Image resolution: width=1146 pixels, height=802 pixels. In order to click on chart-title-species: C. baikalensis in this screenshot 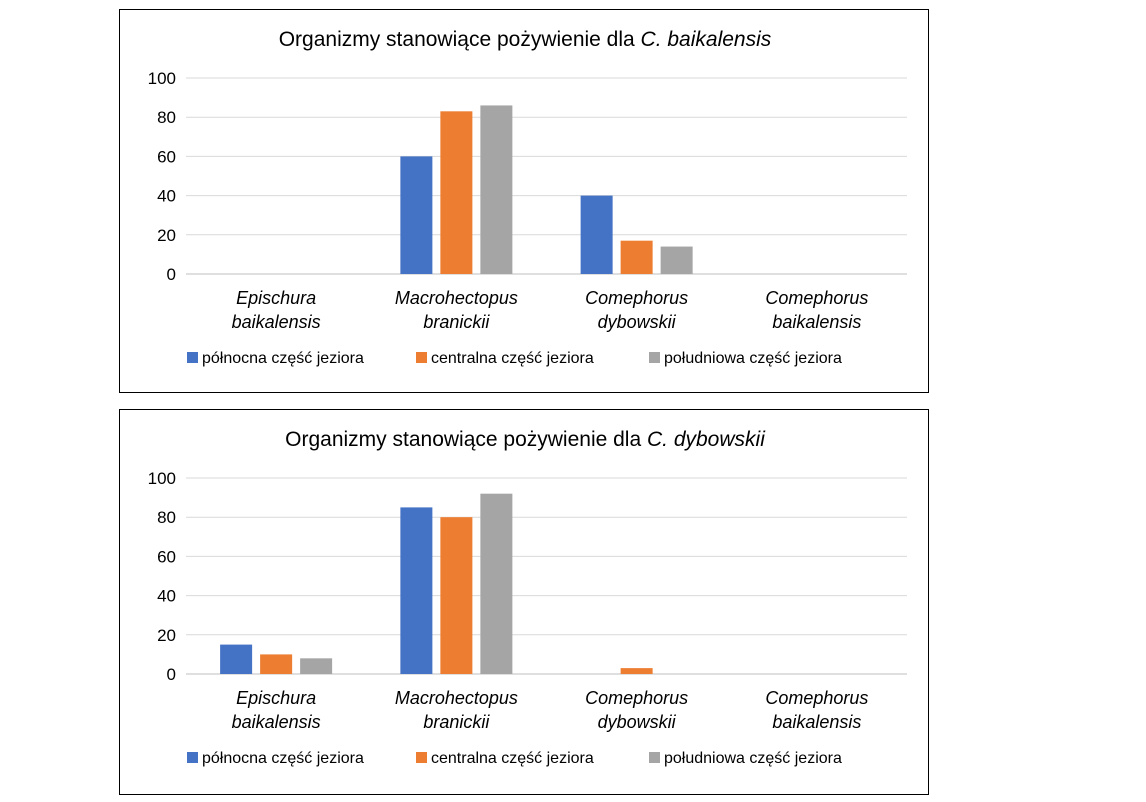, I will do `click(706, 39)`.